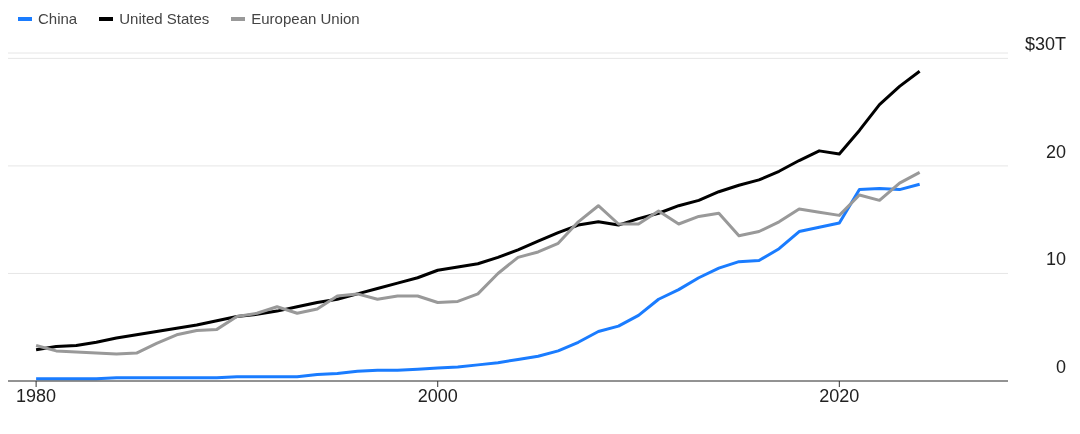 The image size is (1080, 434). I want to click on y-tick-label: 20, so click(1055, 151).